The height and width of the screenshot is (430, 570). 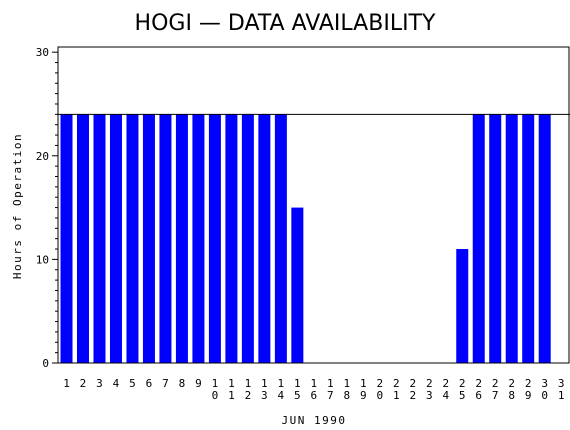 What do you see at coordinates (42, 52) in the screenshot?
I see `y-tick-label: 30` at bounding box center [42, 52].